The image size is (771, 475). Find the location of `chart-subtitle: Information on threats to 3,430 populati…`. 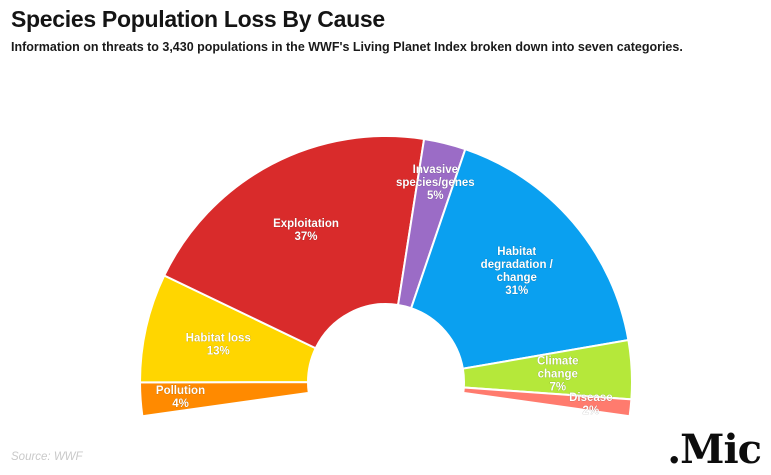

chart-subtitle: Information on threats to 3,430 populati… is located at coordinates (347, 47).